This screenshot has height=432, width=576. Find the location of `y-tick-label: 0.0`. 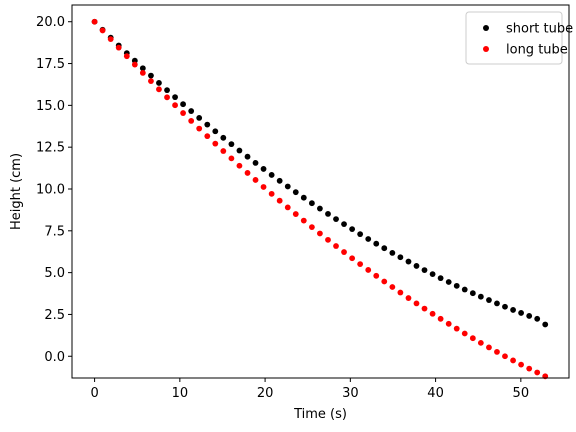

y-tick-label: 0.0 is located at coordinates (54, 357).